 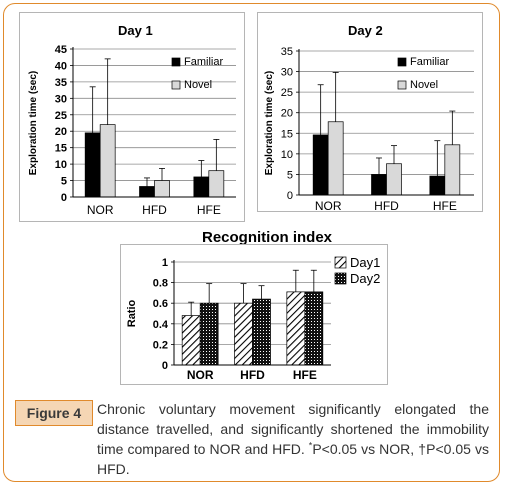 I want to click on y-tick-label: 0.8, so click(x=160, y=284).